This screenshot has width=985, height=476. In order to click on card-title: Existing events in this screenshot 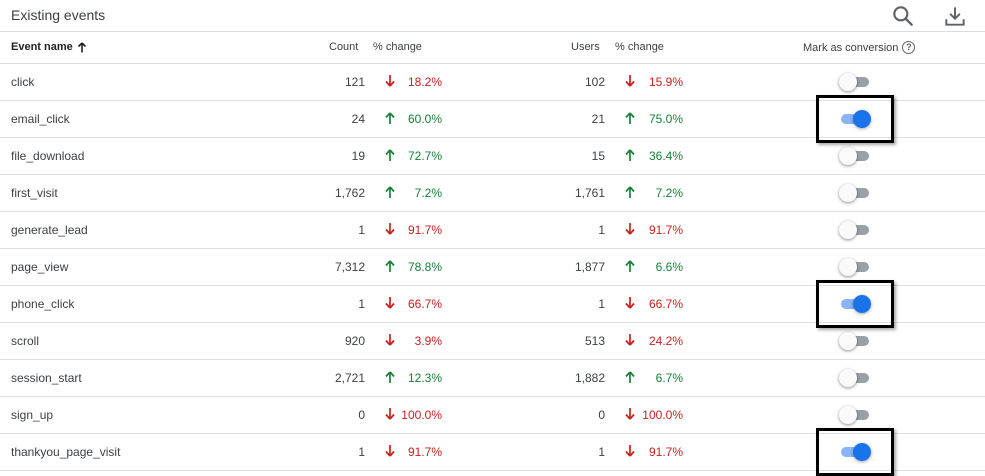, I will do `click(58, 15)`.